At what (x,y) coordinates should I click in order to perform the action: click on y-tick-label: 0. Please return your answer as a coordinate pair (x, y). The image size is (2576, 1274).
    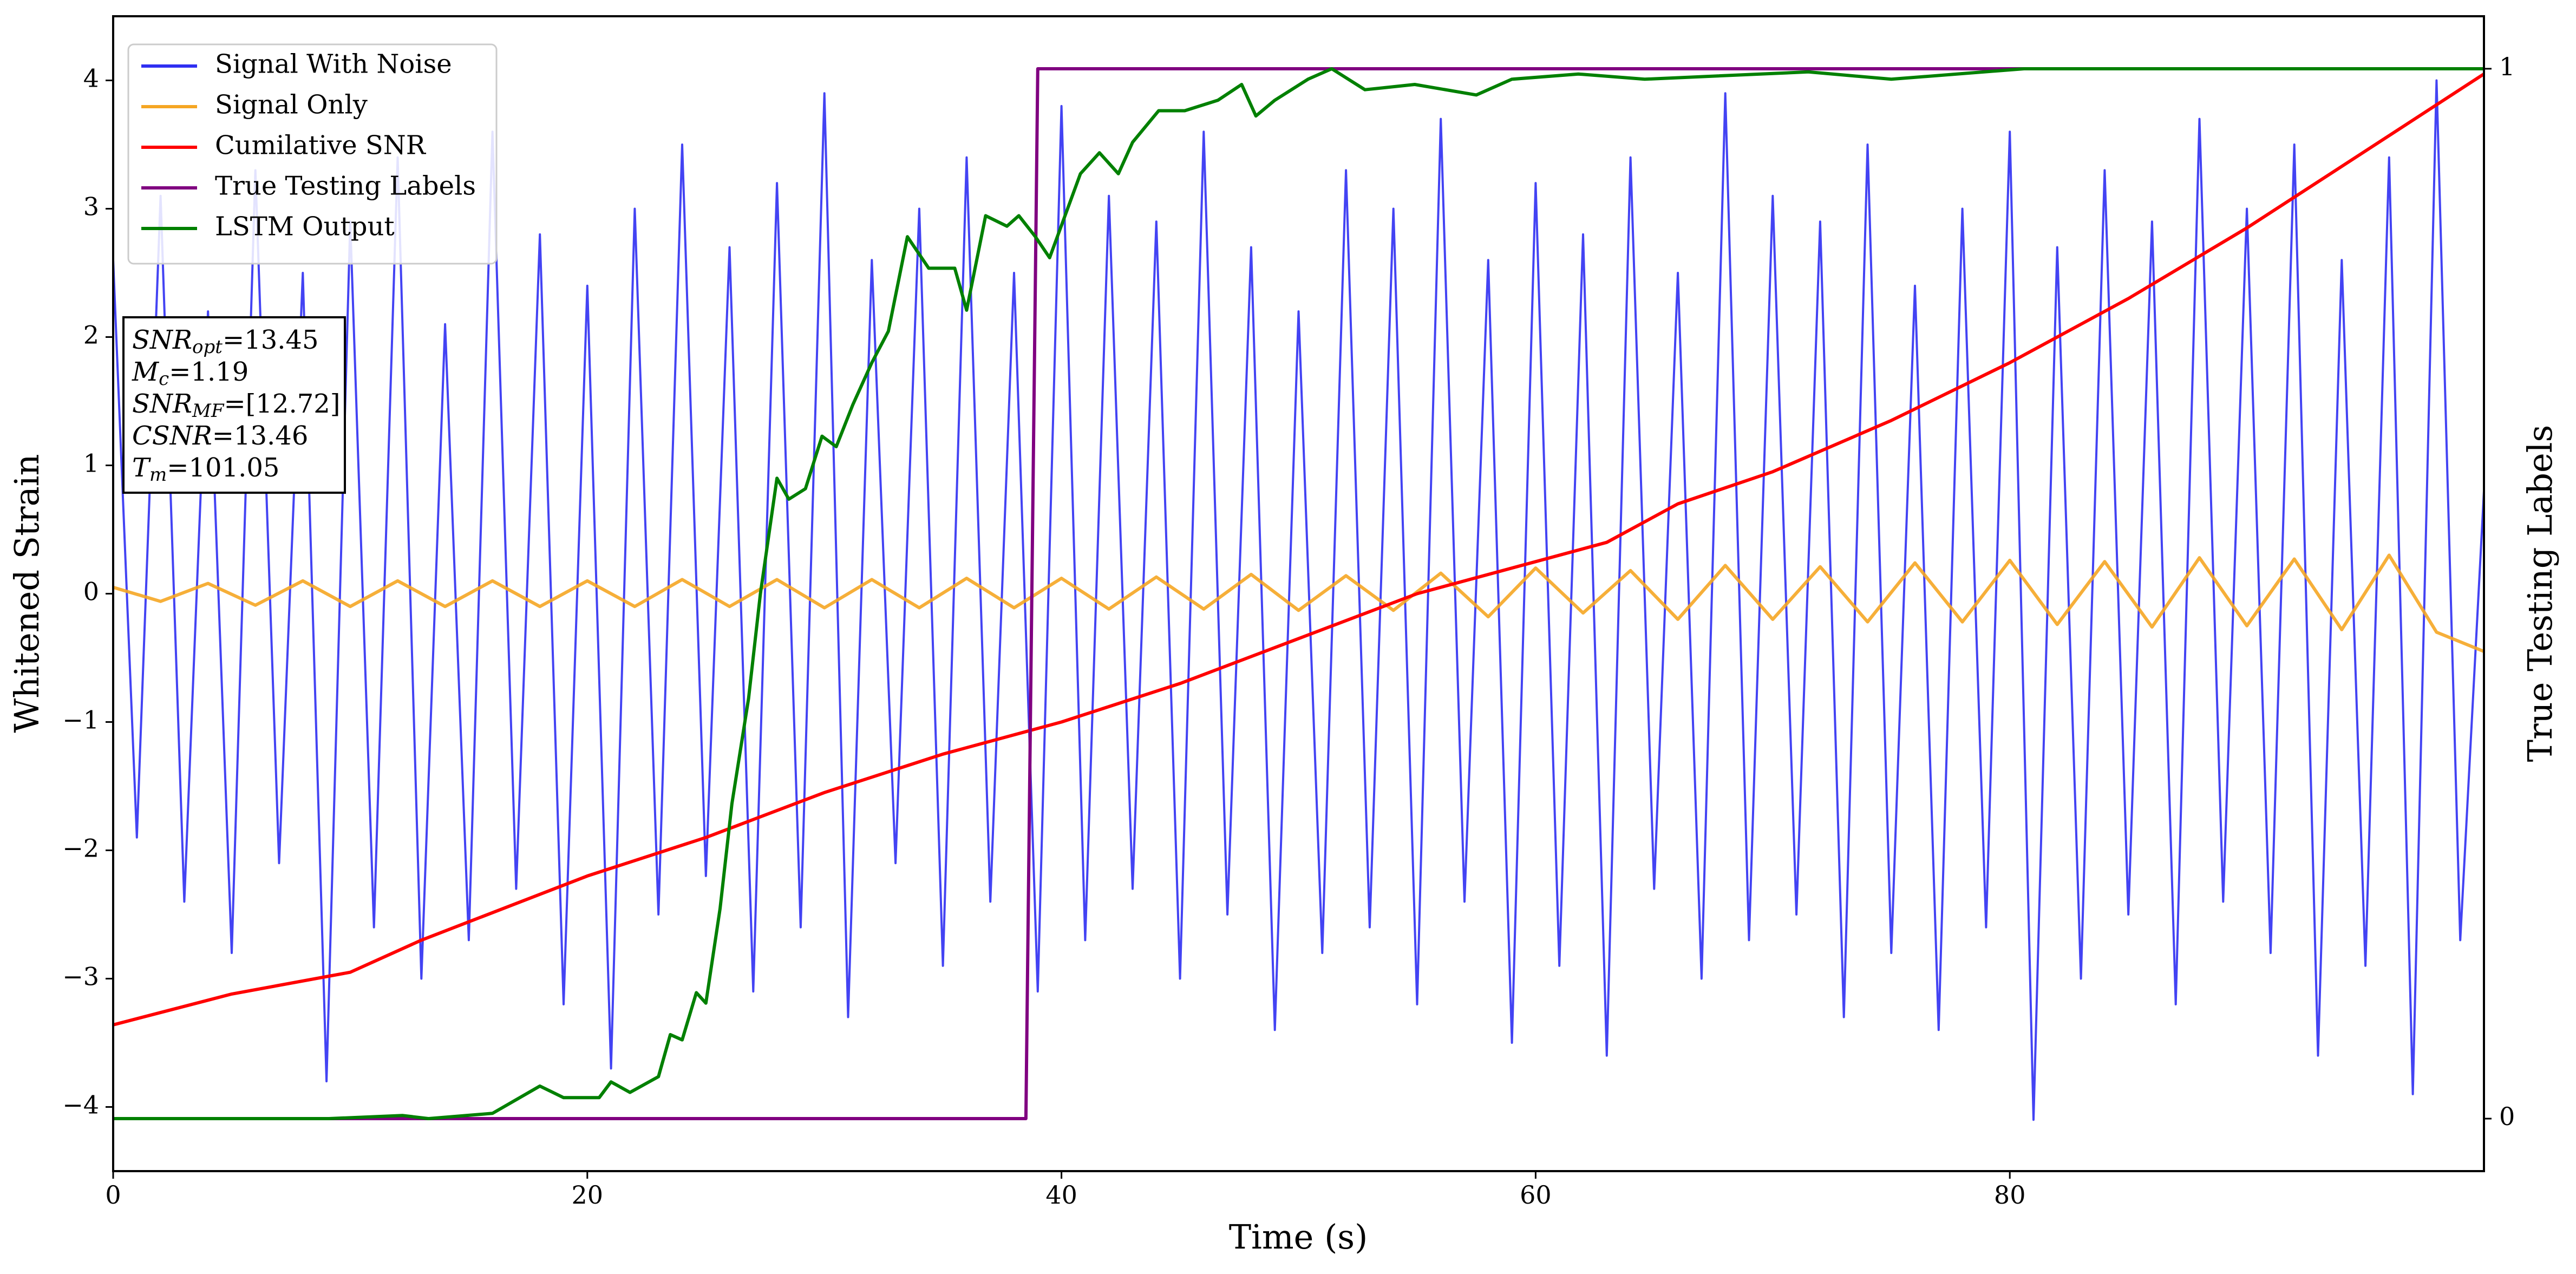
    Looking at the image, I should click on (91, 591).